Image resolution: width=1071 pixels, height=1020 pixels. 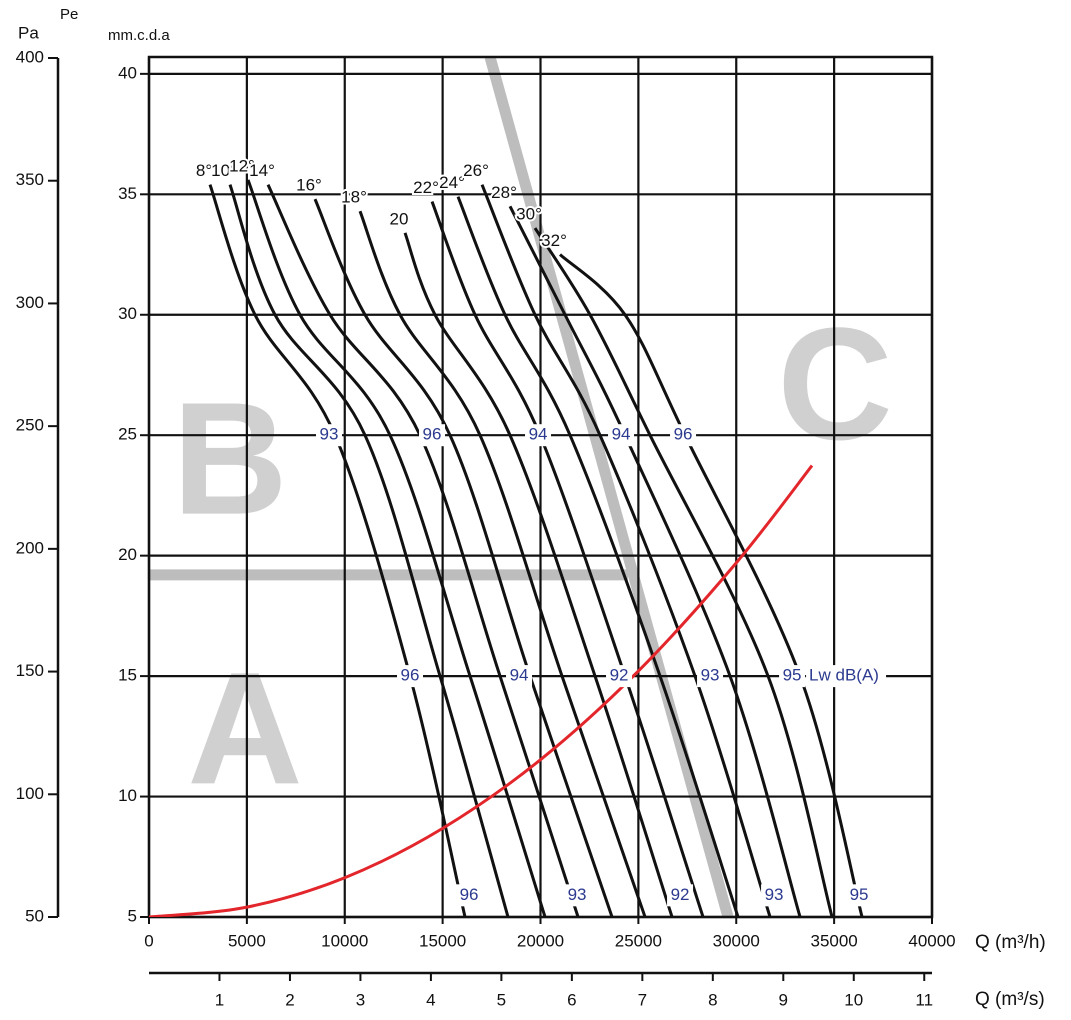 I want to click on x-tick-label: 30000, so click(x=736, y=940).